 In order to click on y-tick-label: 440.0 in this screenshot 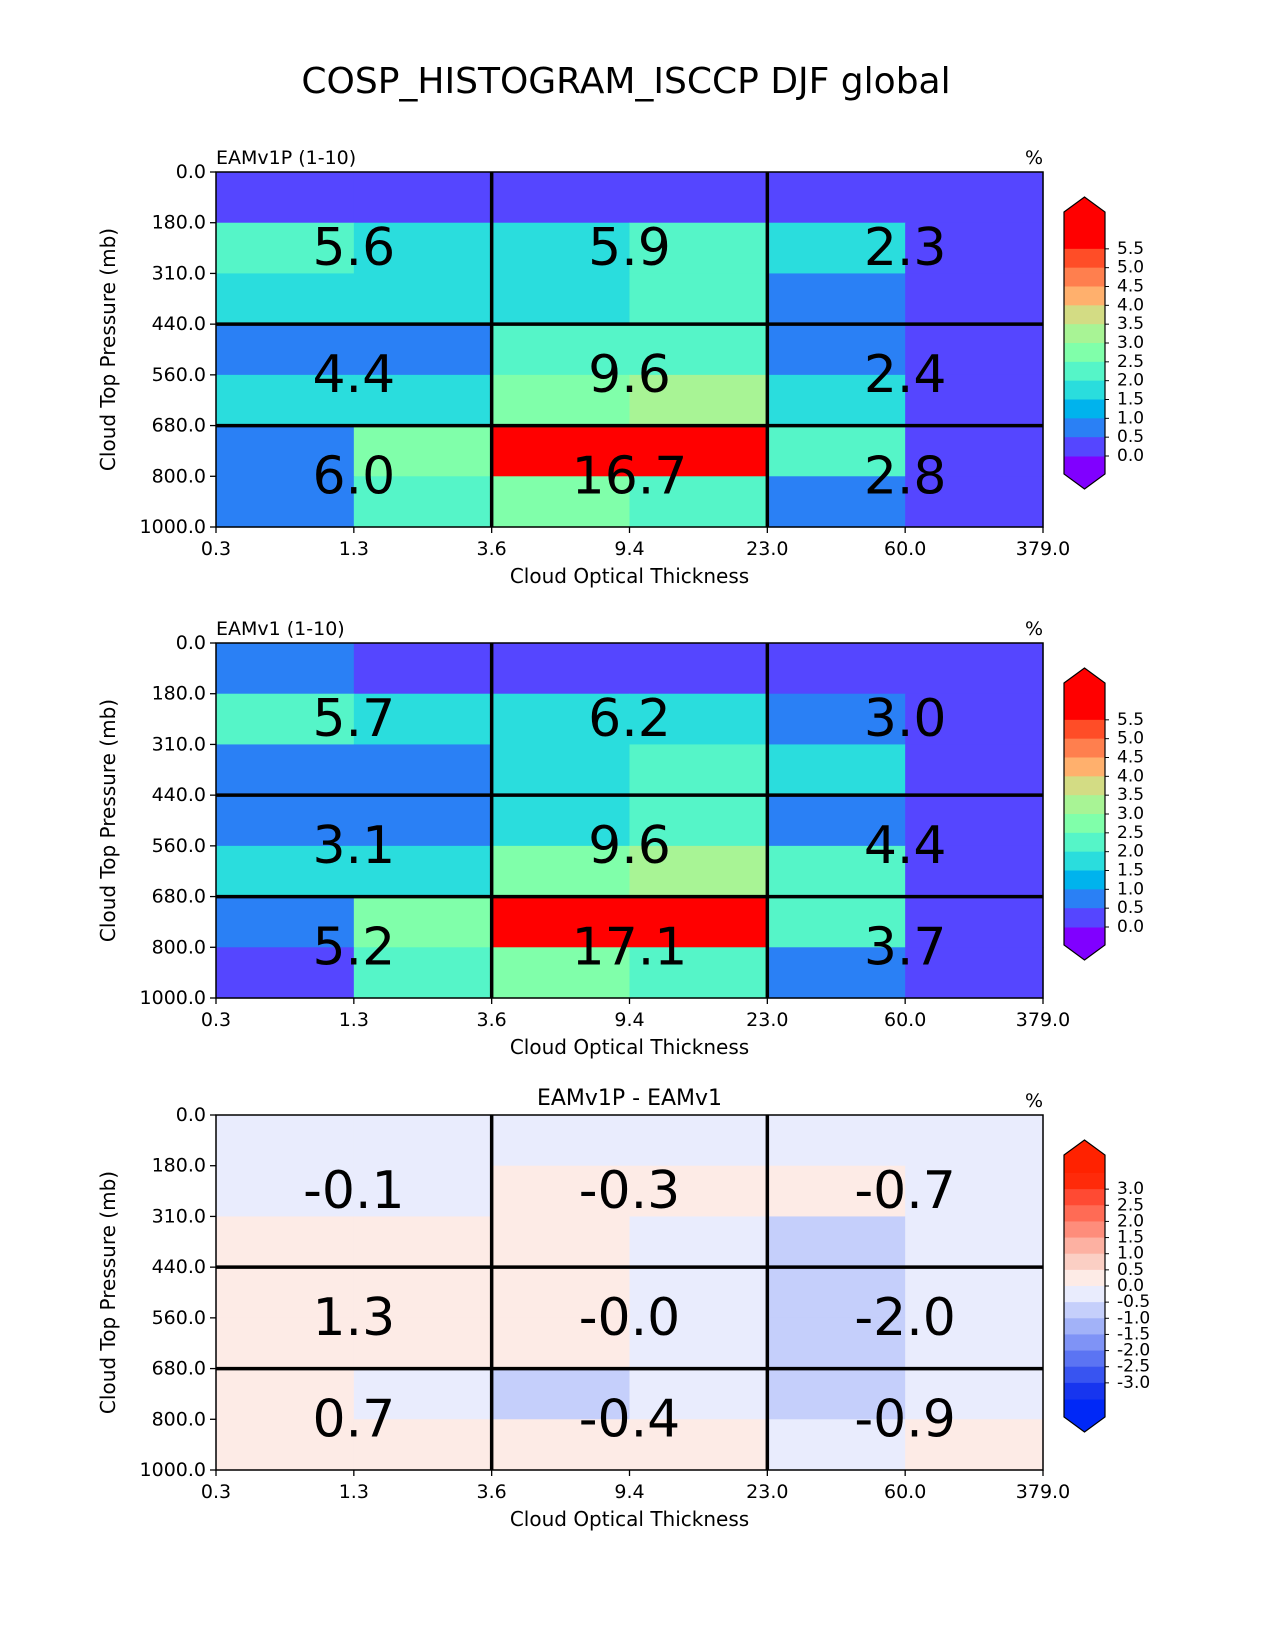, I will do `click(179, 795)`.